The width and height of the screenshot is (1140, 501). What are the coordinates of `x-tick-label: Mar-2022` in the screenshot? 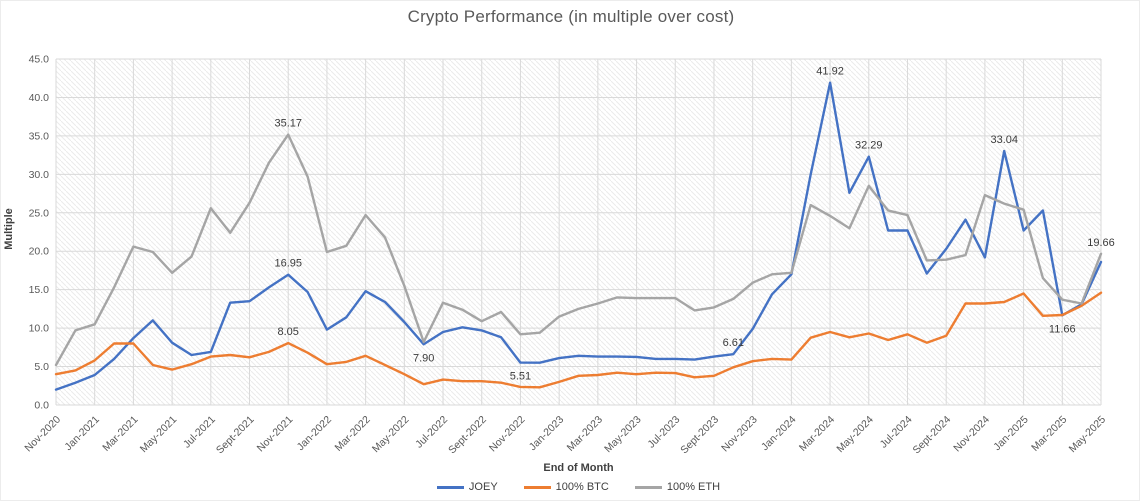 It's located at (352, 434).